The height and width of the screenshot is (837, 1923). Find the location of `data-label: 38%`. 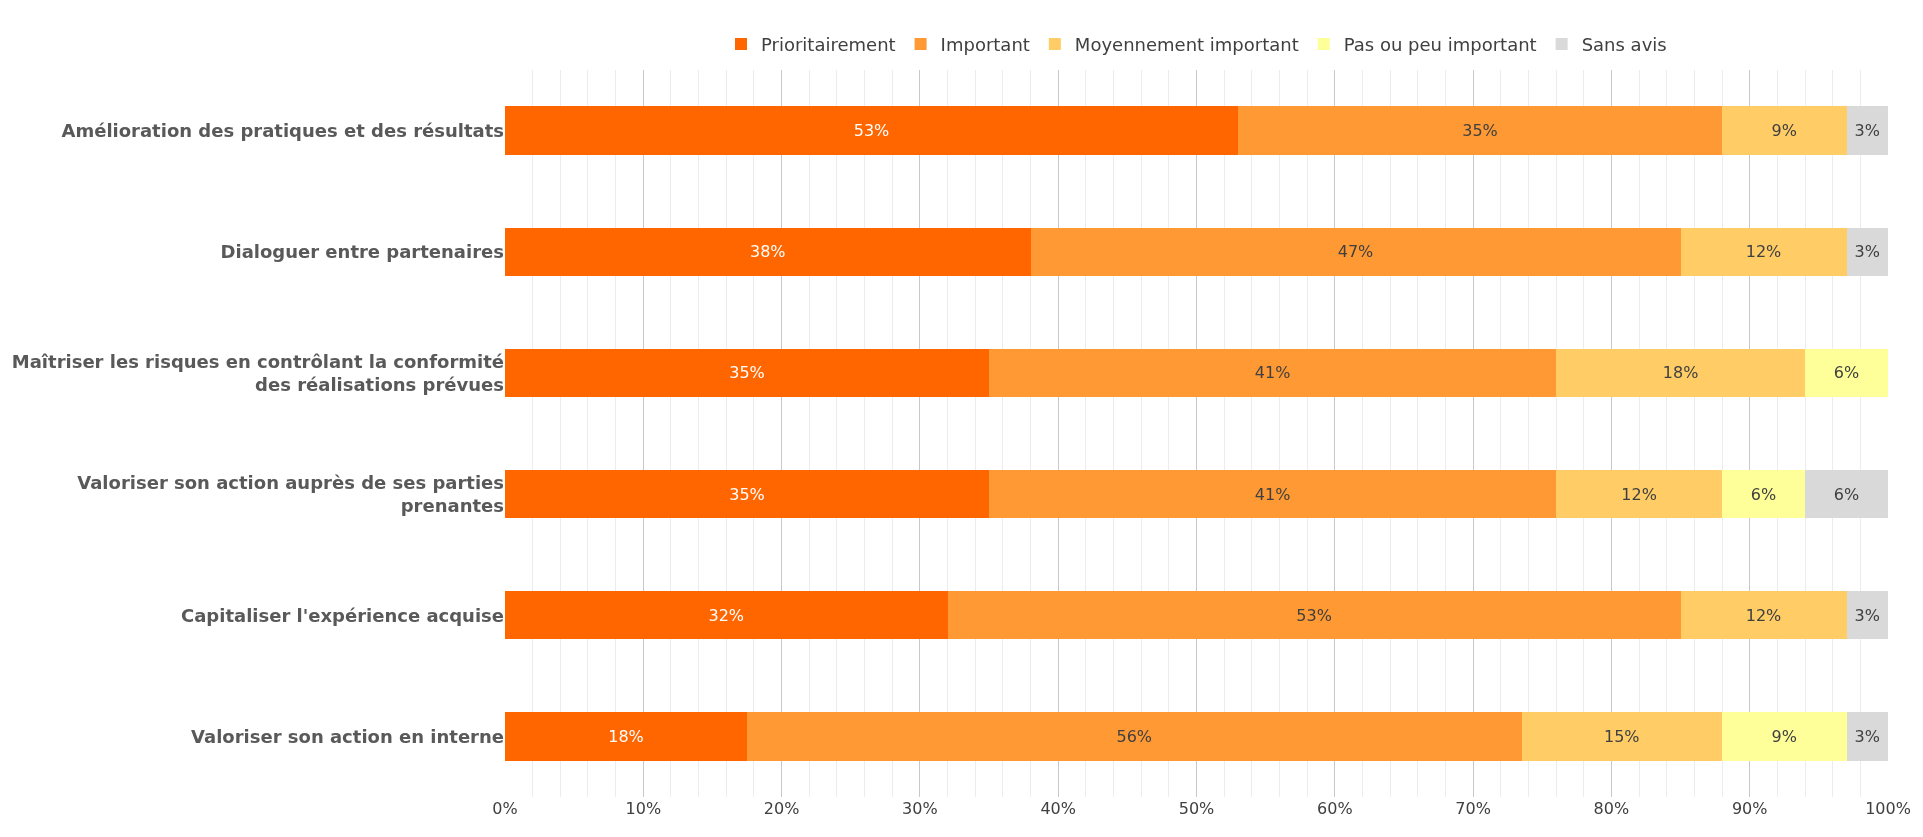

data-label: 38% is located at coordinates (767, 252).